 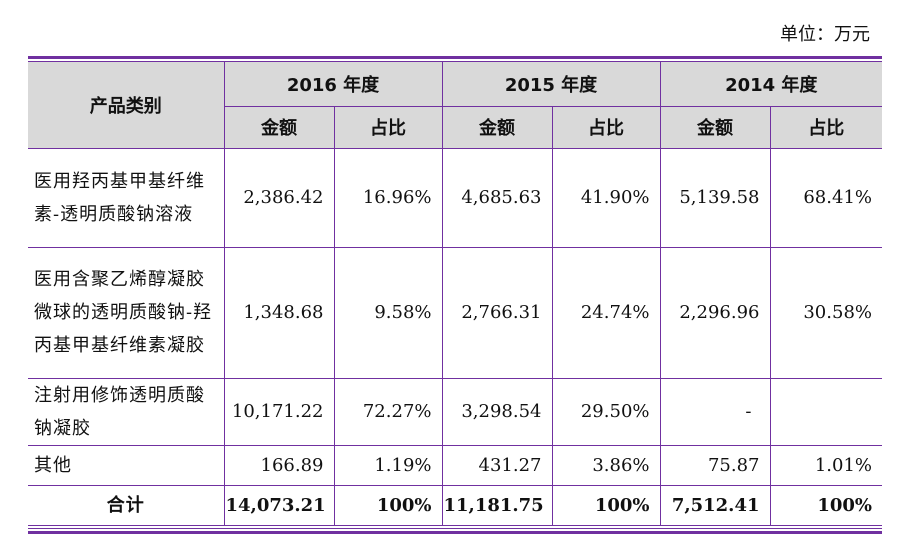 I want to click on total-2014-ratio: 100%, so click(x=825, y=505).